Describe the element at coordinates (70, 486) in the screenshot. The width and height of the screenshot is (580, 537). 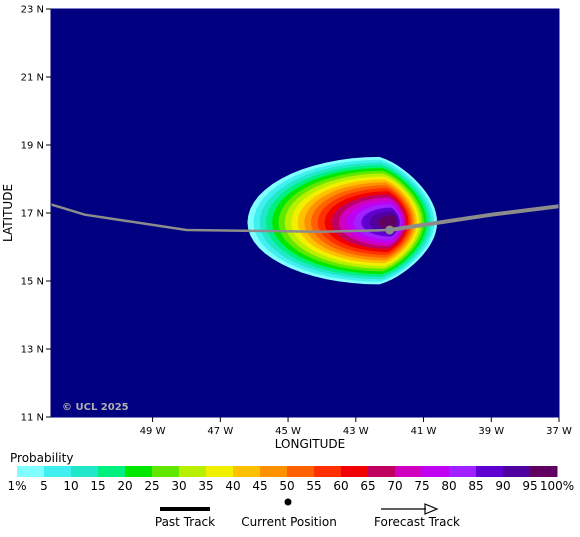
I see `legend-label: 10` at that location.